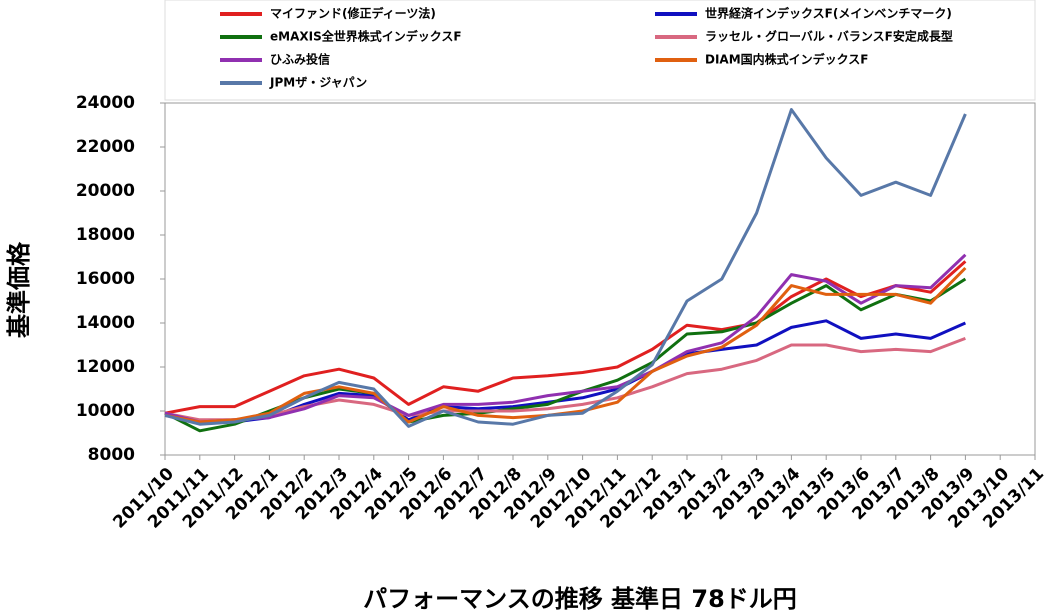  What do you see at coordinates (19, 289) in the screenshot?
I see `y-axis-label: 基準価格` at bounding box center [19, 289].